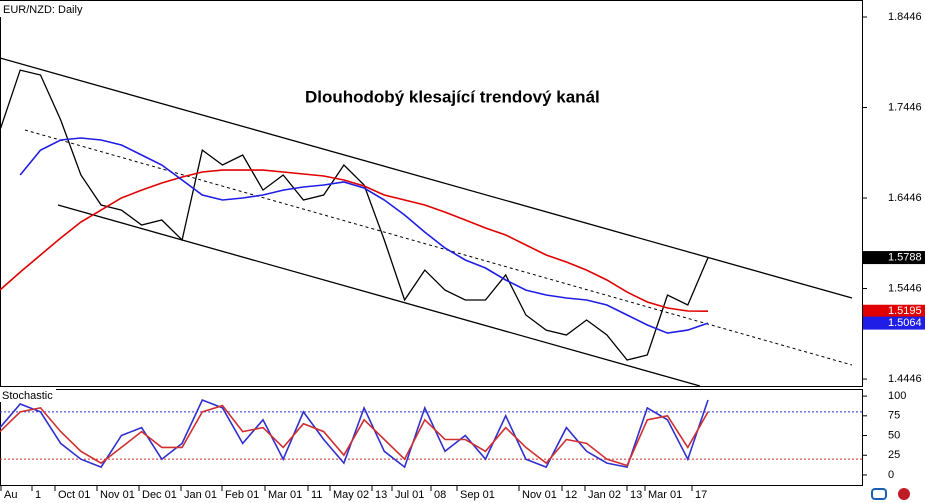 This screenshot has width=925, height=503. Describe the element at coordinates (242, 495) in the screenshot. I see `x-tick-label: Feb 01` at that location.